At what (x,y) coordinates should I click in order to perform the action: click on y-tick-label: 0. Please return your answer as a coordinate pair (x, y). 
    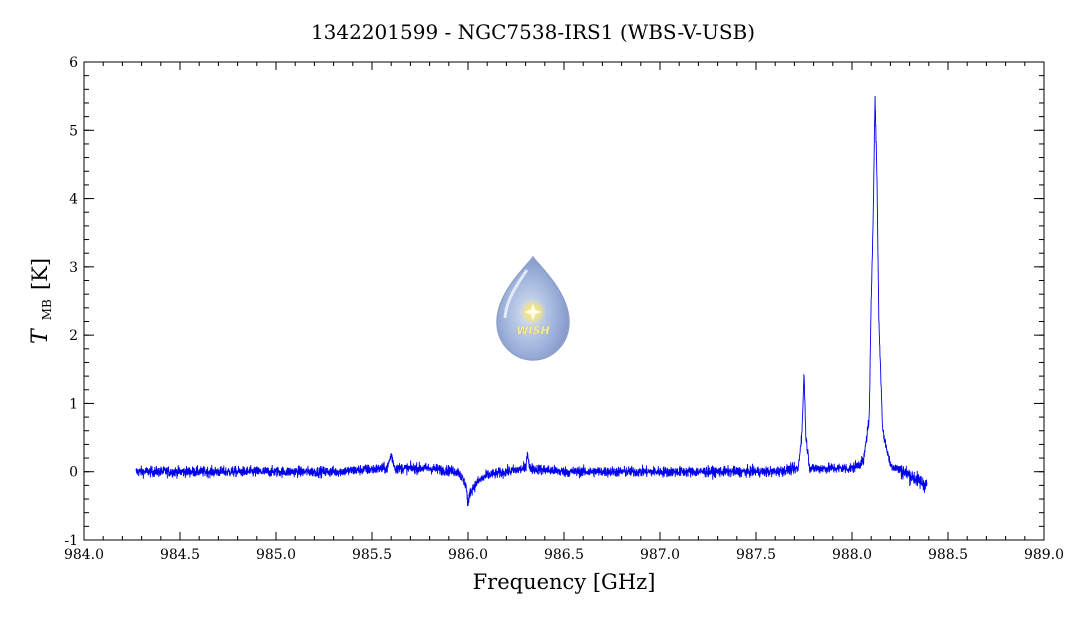
    Looking at the image, I should click on (73, 473).